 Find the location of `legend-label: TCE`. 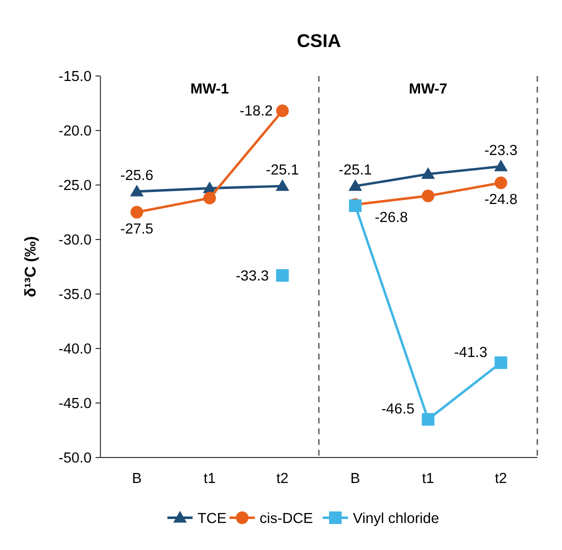

legend-label: TCE is located at coordinates (212, 518).